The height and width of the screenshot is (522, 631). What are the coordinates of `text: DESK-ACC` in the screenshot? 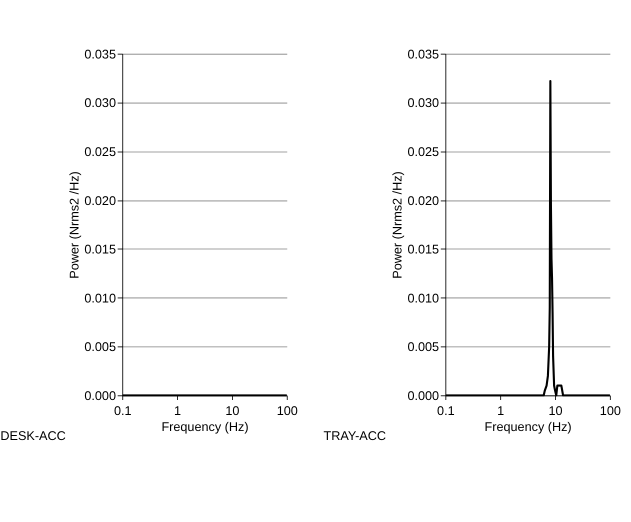 It's located at (33, 436).